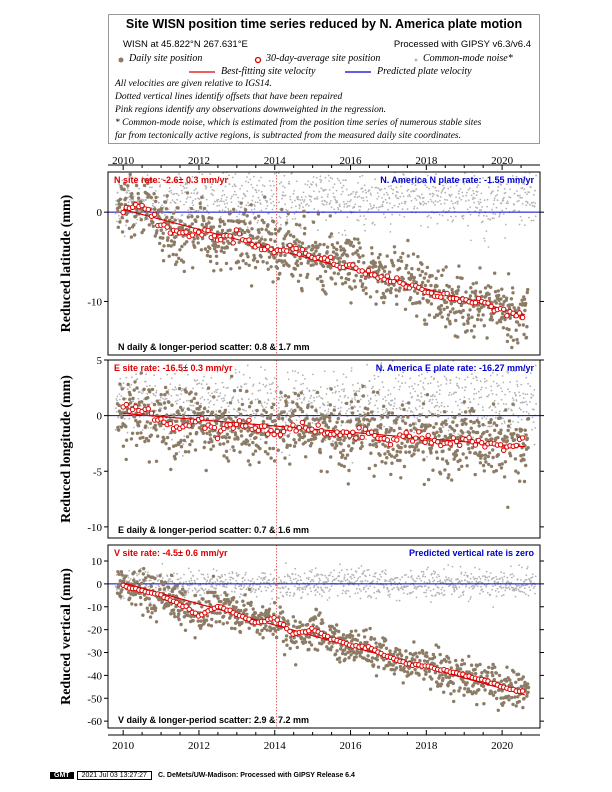  What do you see at coordinates (456, 441) in the screenshot?
I see `average-position-point` at bounding box center [456, 441].